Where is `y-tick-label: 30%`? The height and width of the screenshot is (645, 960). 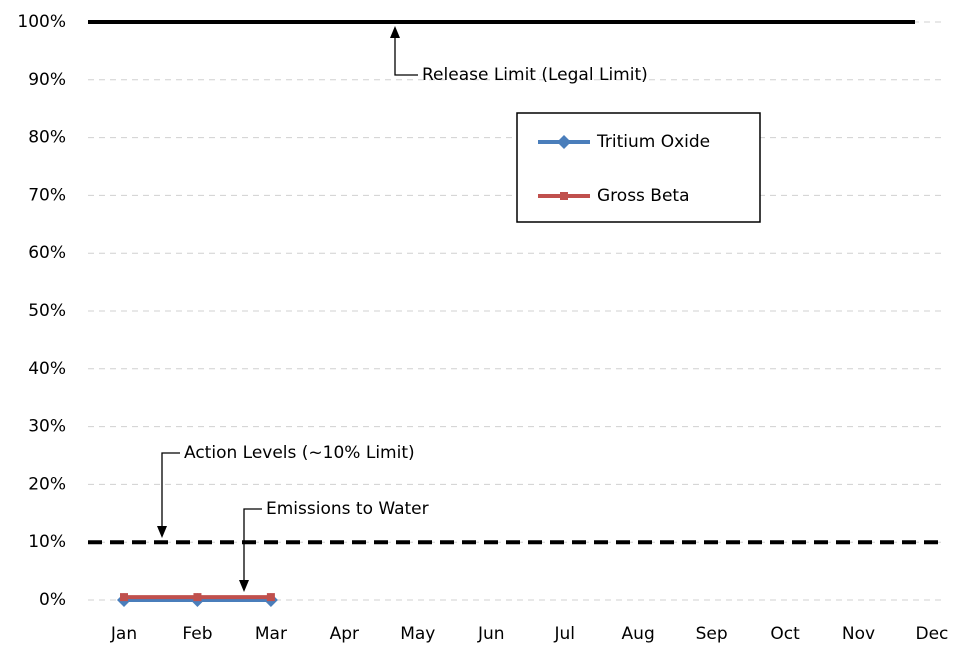 y-tick-label: 30% is located at coordinates (47, 427).